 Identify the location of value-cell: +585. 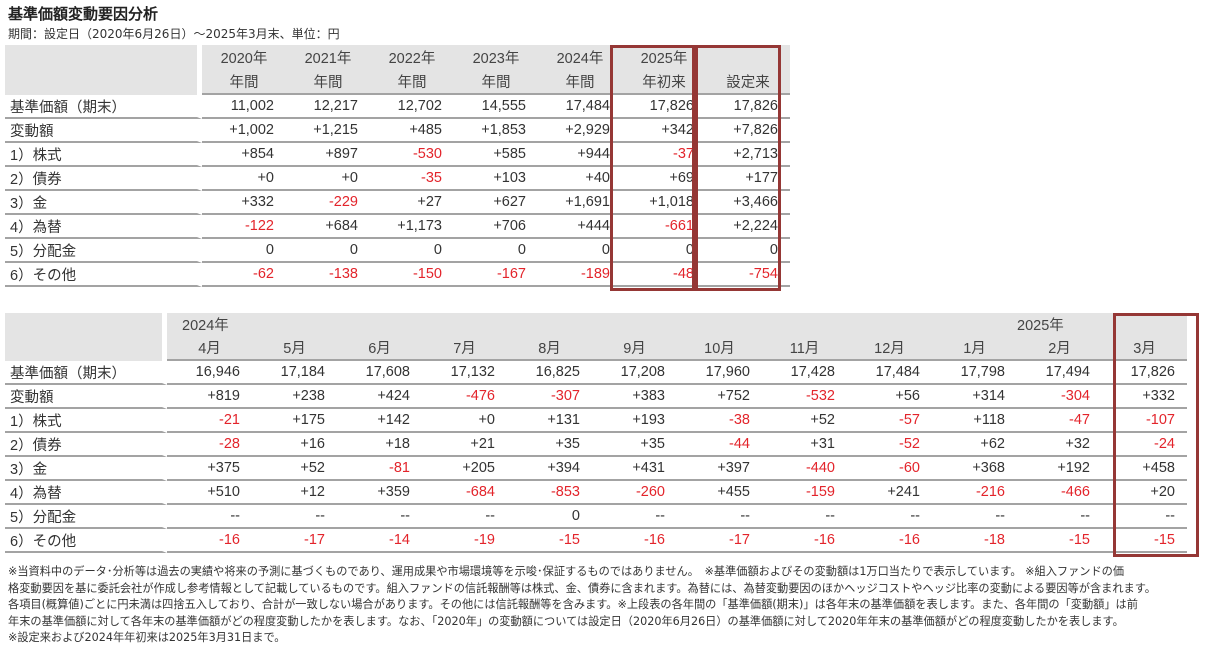
(496, 155).